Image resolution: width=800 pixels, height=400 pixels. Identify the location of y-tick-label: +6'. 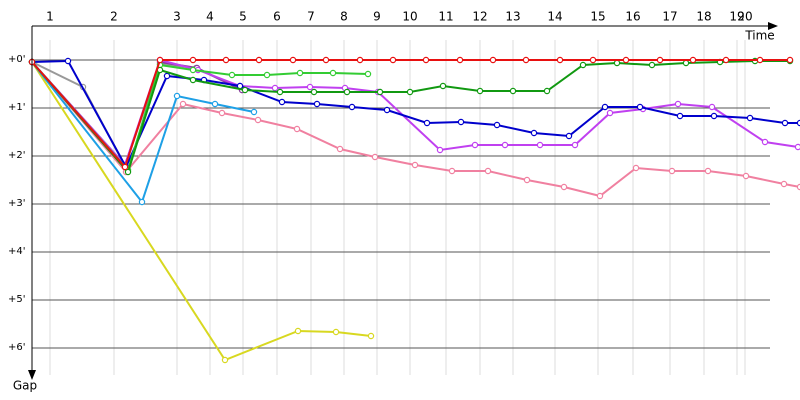
(17, 347).